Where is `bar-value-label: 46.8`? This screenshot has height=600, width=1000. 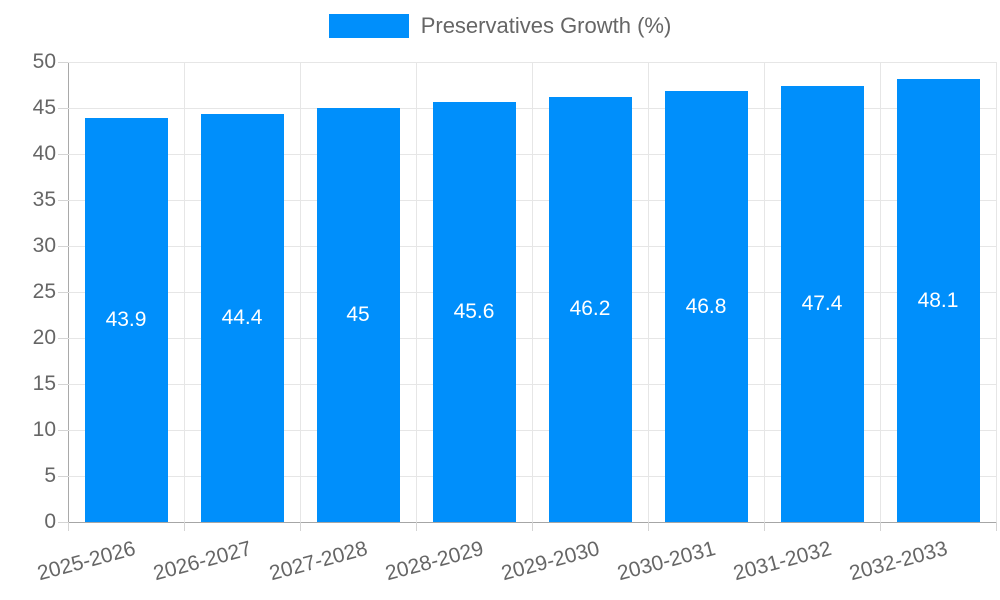 bar-value-label: 46.8 is located at coordinates (706, 306).